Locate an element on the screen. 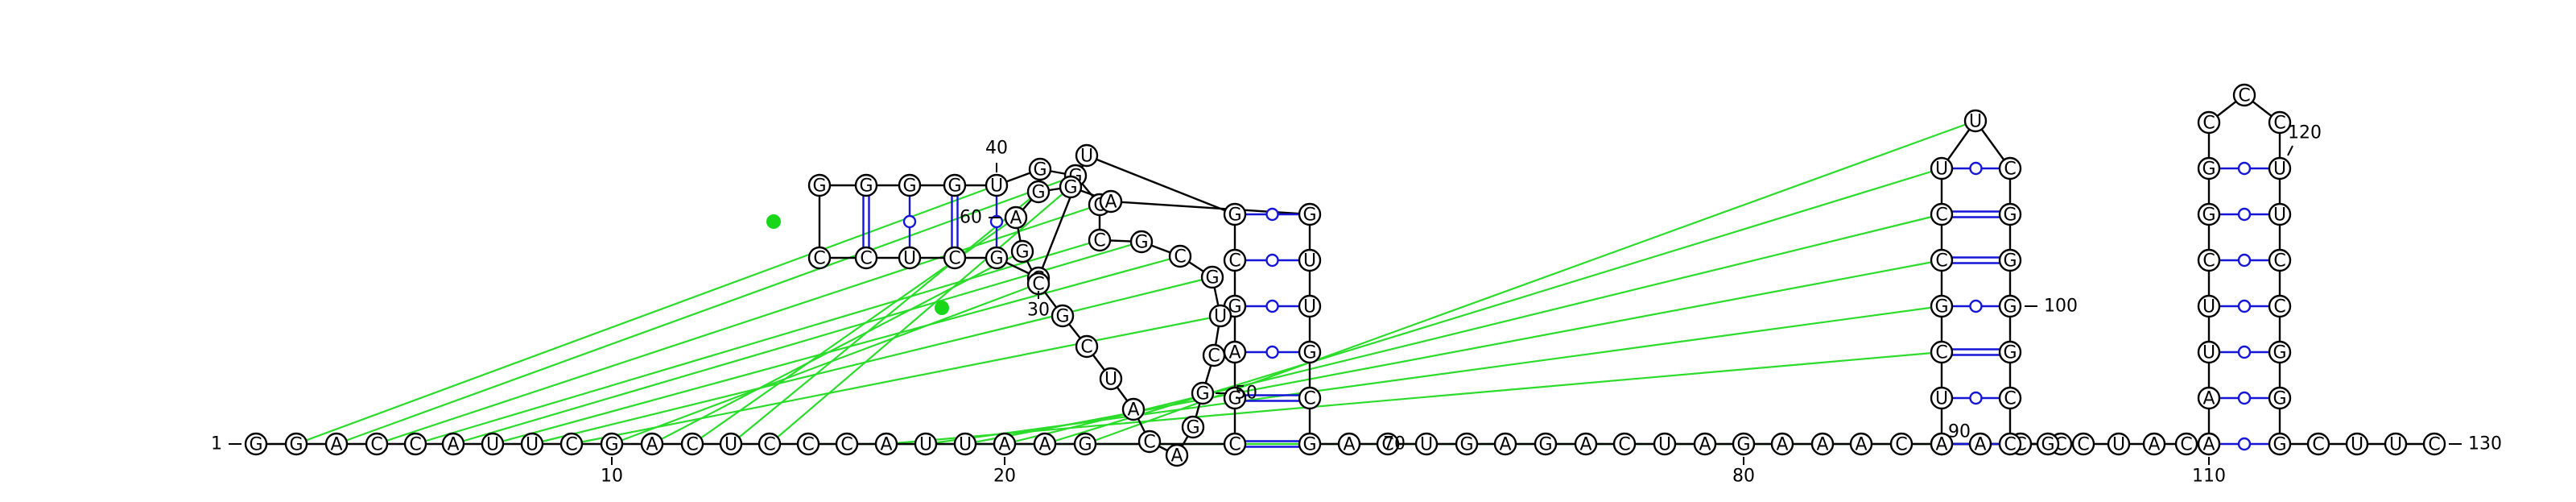 This screenshot has width=2576, height=502. position-label: 80 is located at coordinates (1743, 477).